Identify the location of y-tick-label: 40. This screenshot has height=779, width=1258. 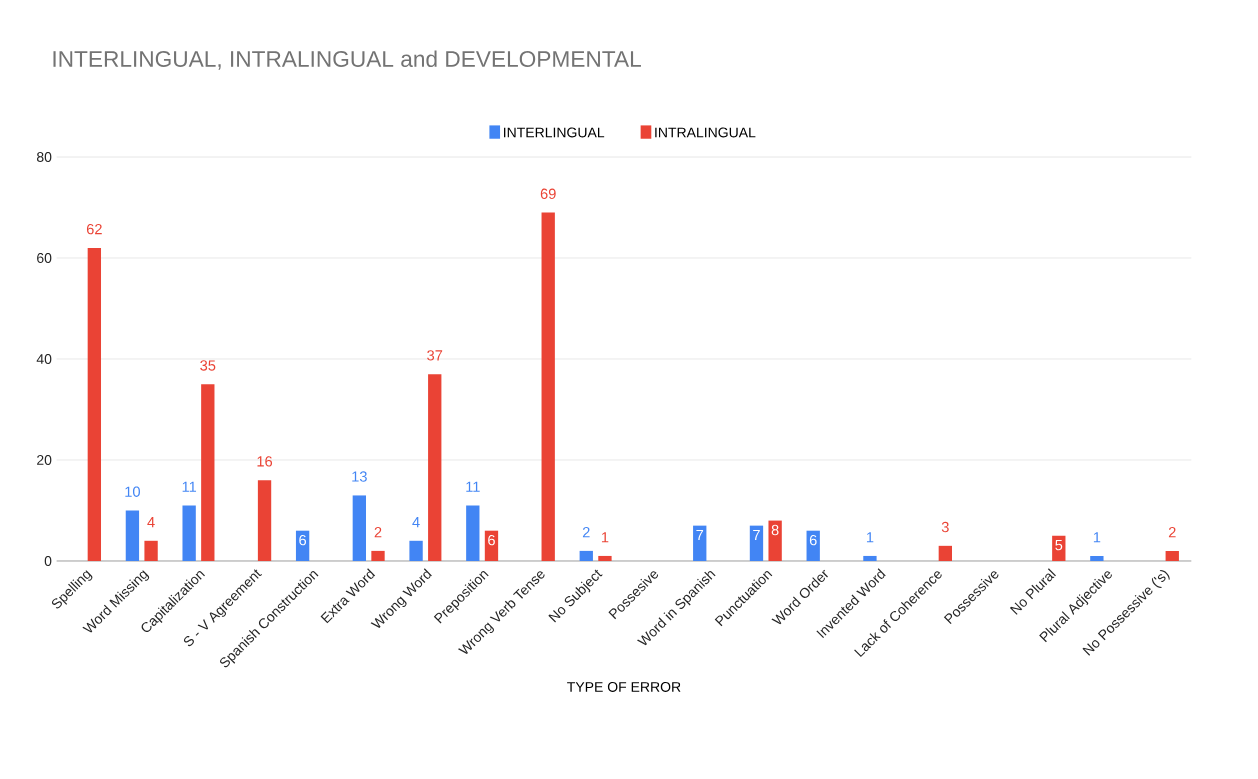
(44, 359).